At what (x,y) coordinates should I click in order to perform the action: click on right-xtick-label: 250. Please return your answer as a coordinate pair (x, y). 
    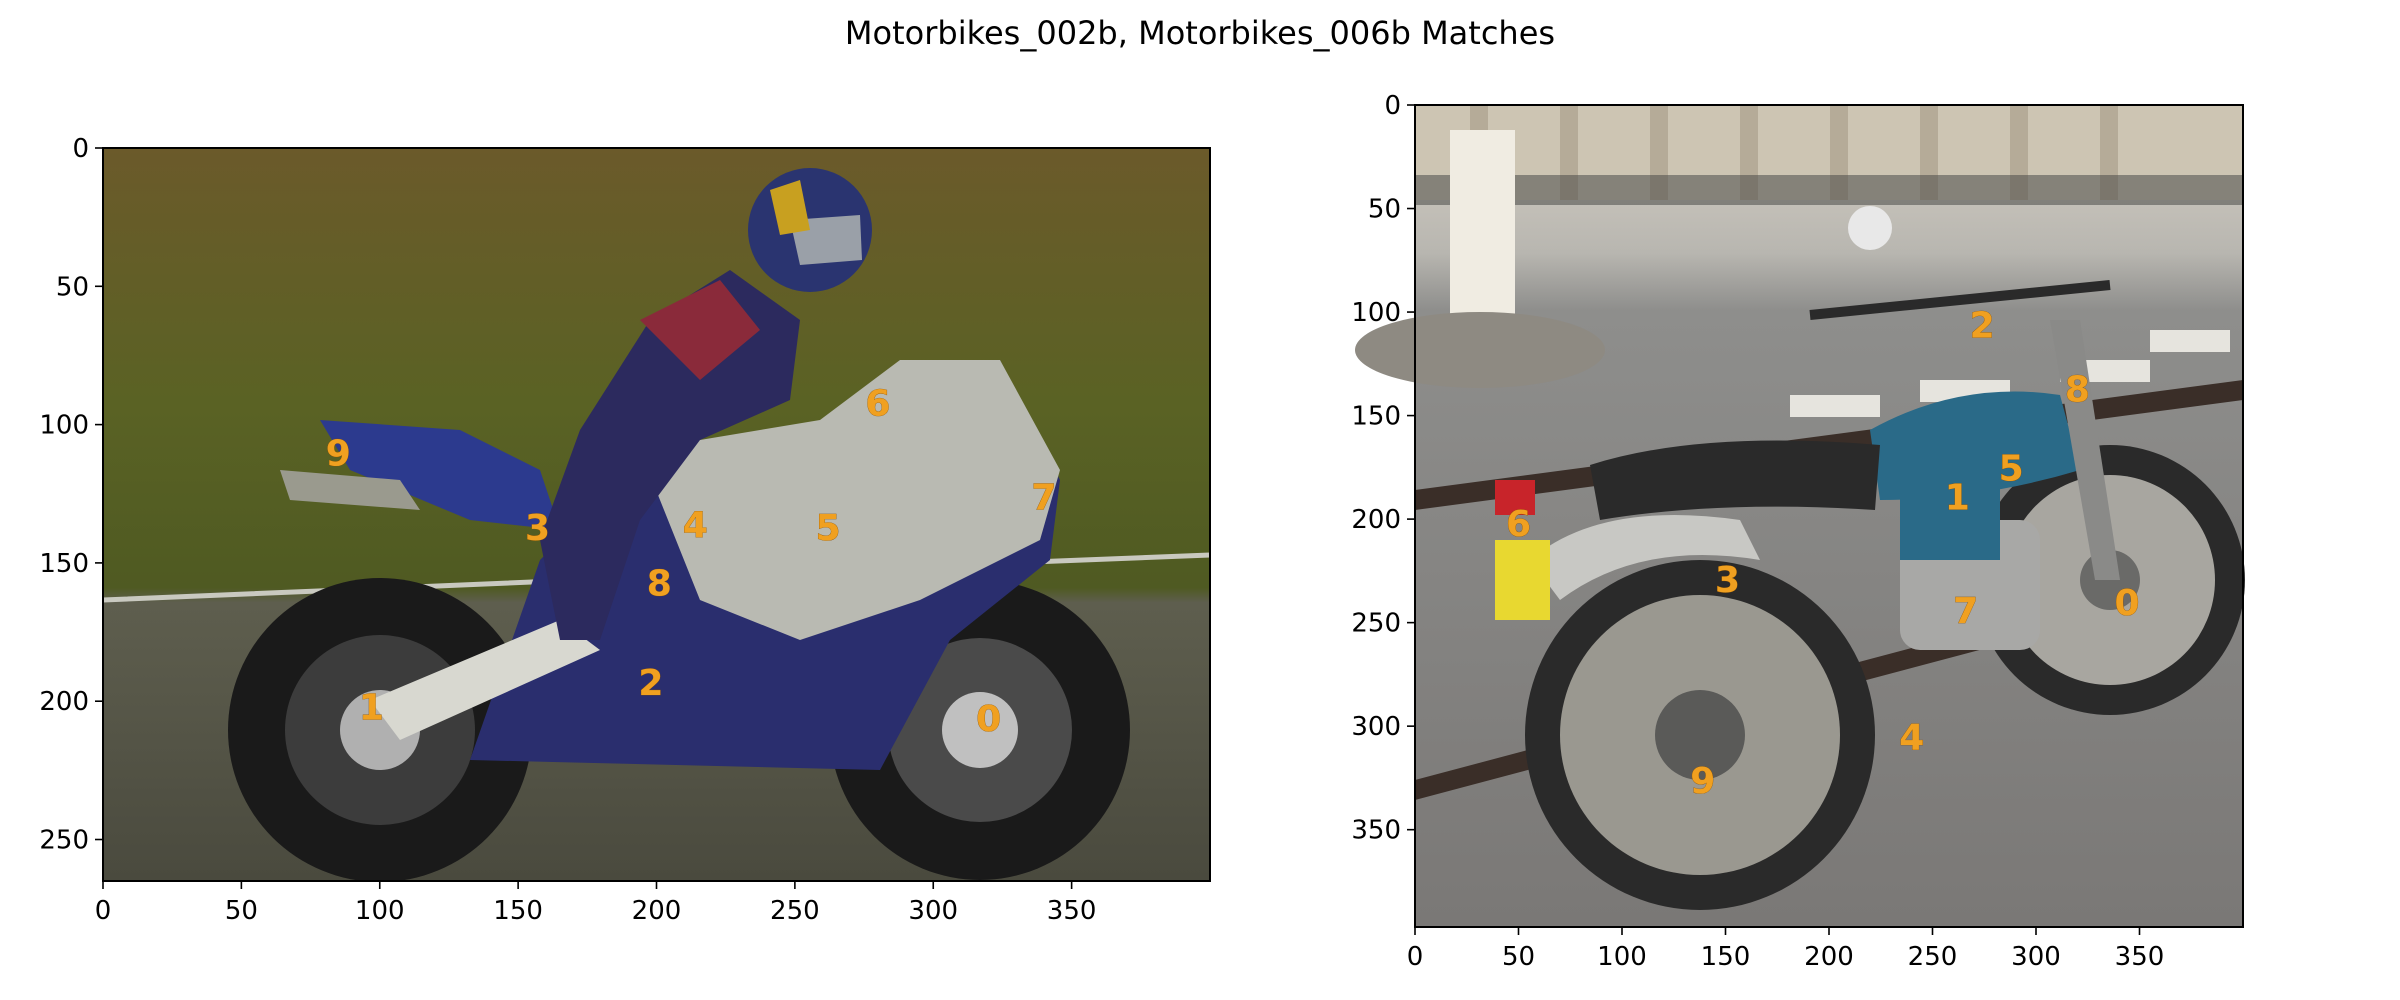
    Looking at the image, I should click on (1933, 957).